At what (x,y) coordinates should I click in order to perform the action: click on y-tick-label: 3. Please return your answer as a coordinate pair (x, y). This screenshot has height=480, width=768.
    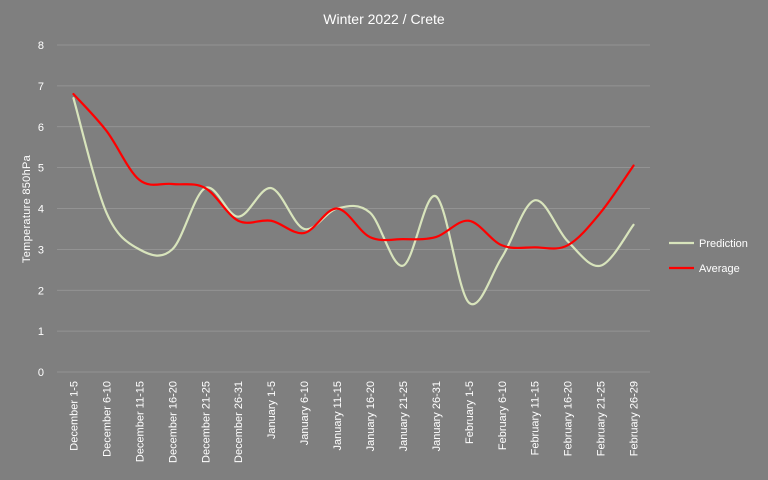
    Looking at the image, I should click on (41, 250).